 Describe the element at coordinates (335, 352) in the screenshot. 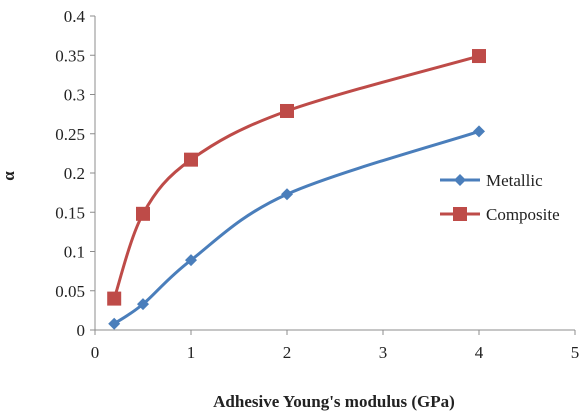

I see `x-tick-labels: 0 1 2 3 4 5` at that location.